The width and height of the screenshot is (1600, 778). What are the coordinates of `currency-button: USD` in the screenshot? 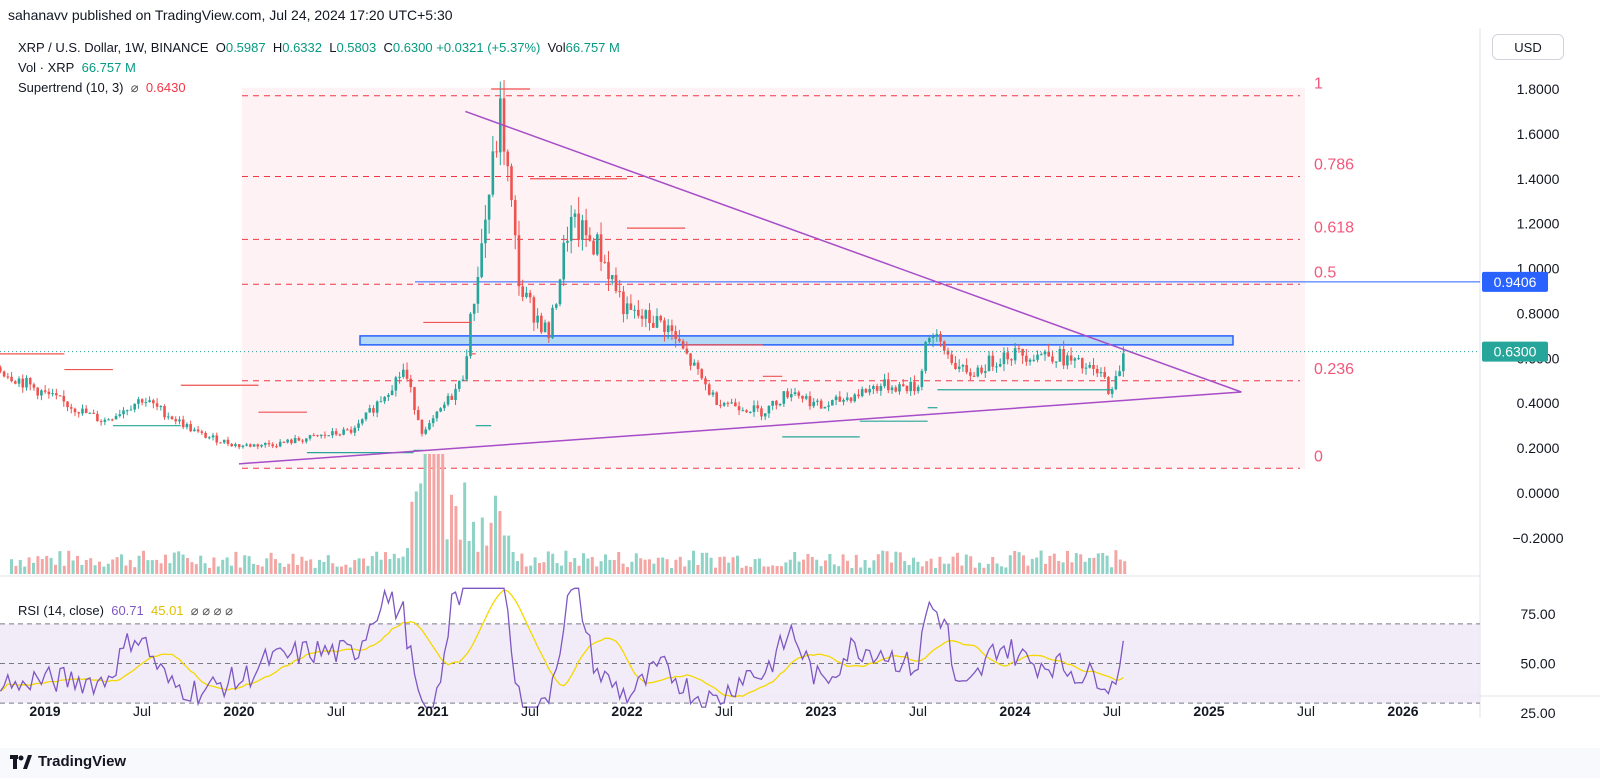 It's located at (1528, 47).